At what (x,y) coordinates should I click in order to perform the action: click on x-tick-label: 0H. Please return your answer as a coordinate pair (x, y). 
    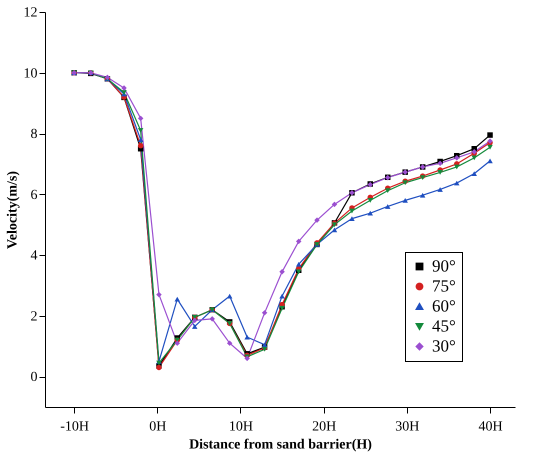
    Looking at the image, I should click on (157, 427).